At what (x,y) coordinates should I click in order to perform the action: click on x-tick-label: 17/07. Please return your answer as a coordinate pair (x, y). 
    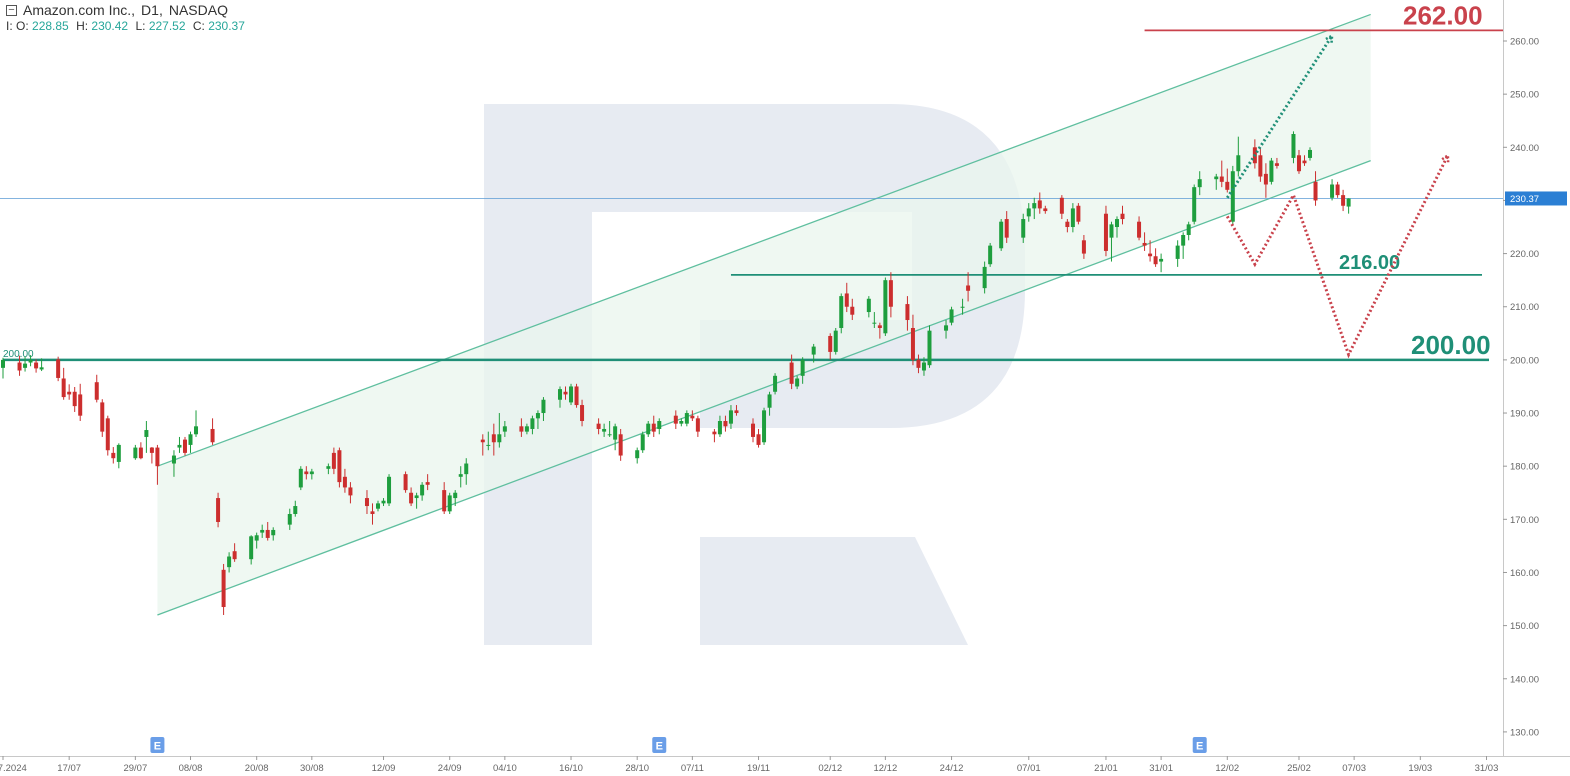
    Looking at the image, I should click on (69, 768).